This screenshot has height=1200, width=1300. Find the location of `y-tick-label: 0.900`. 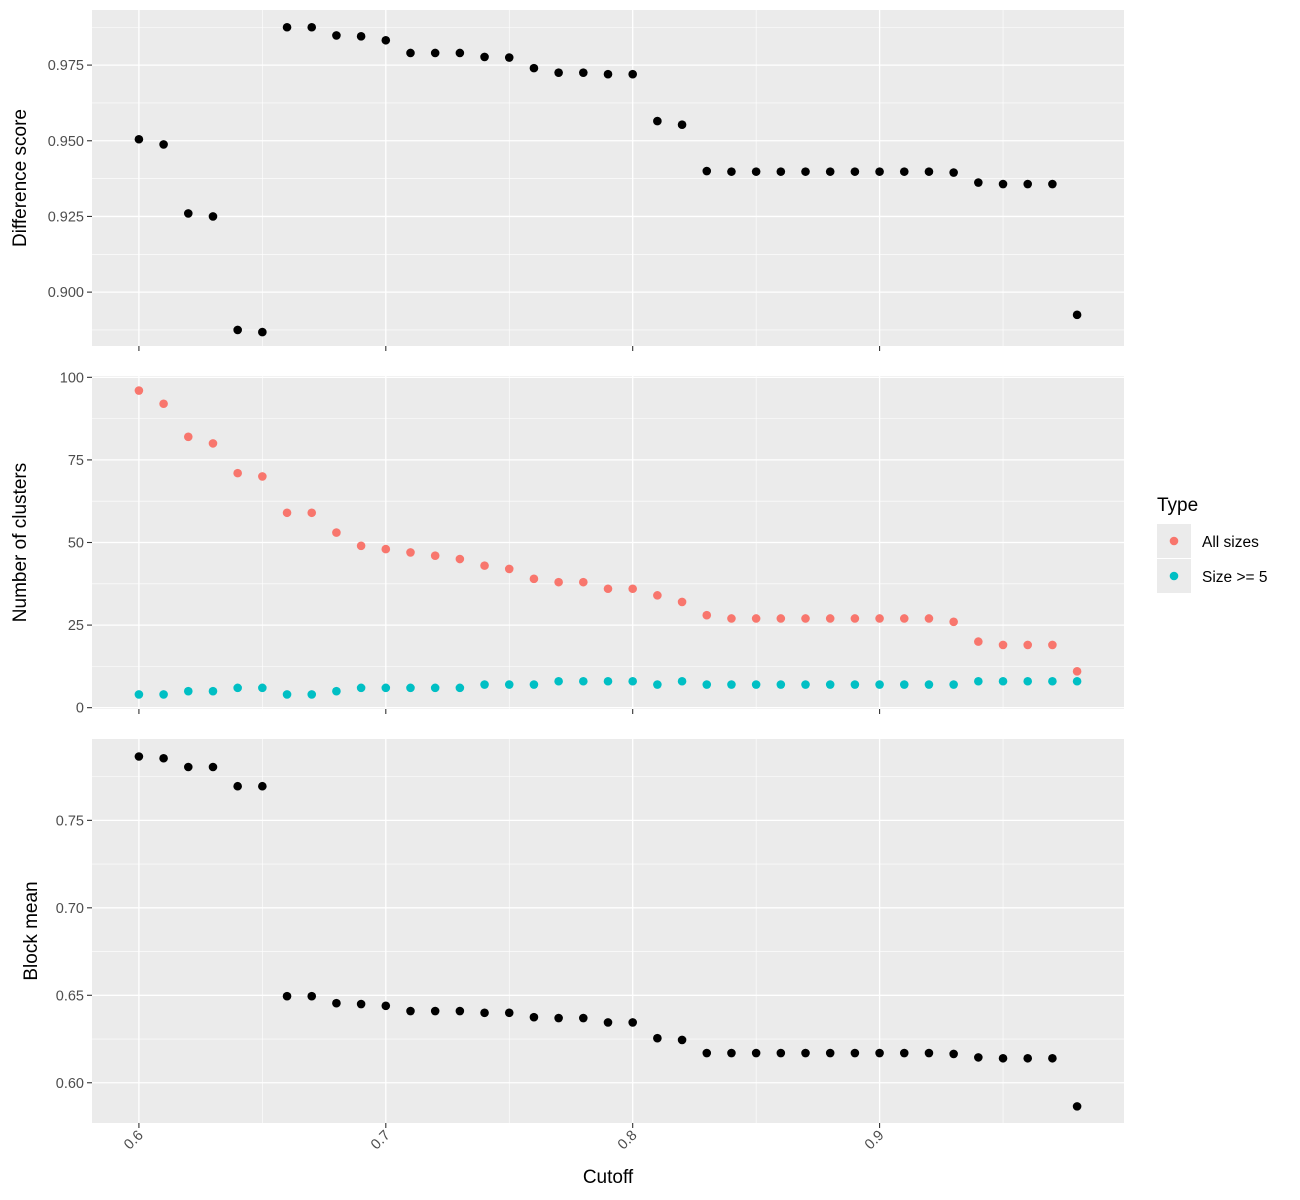

y-tick-label: 0.900 is located at coordinates (66, 293).